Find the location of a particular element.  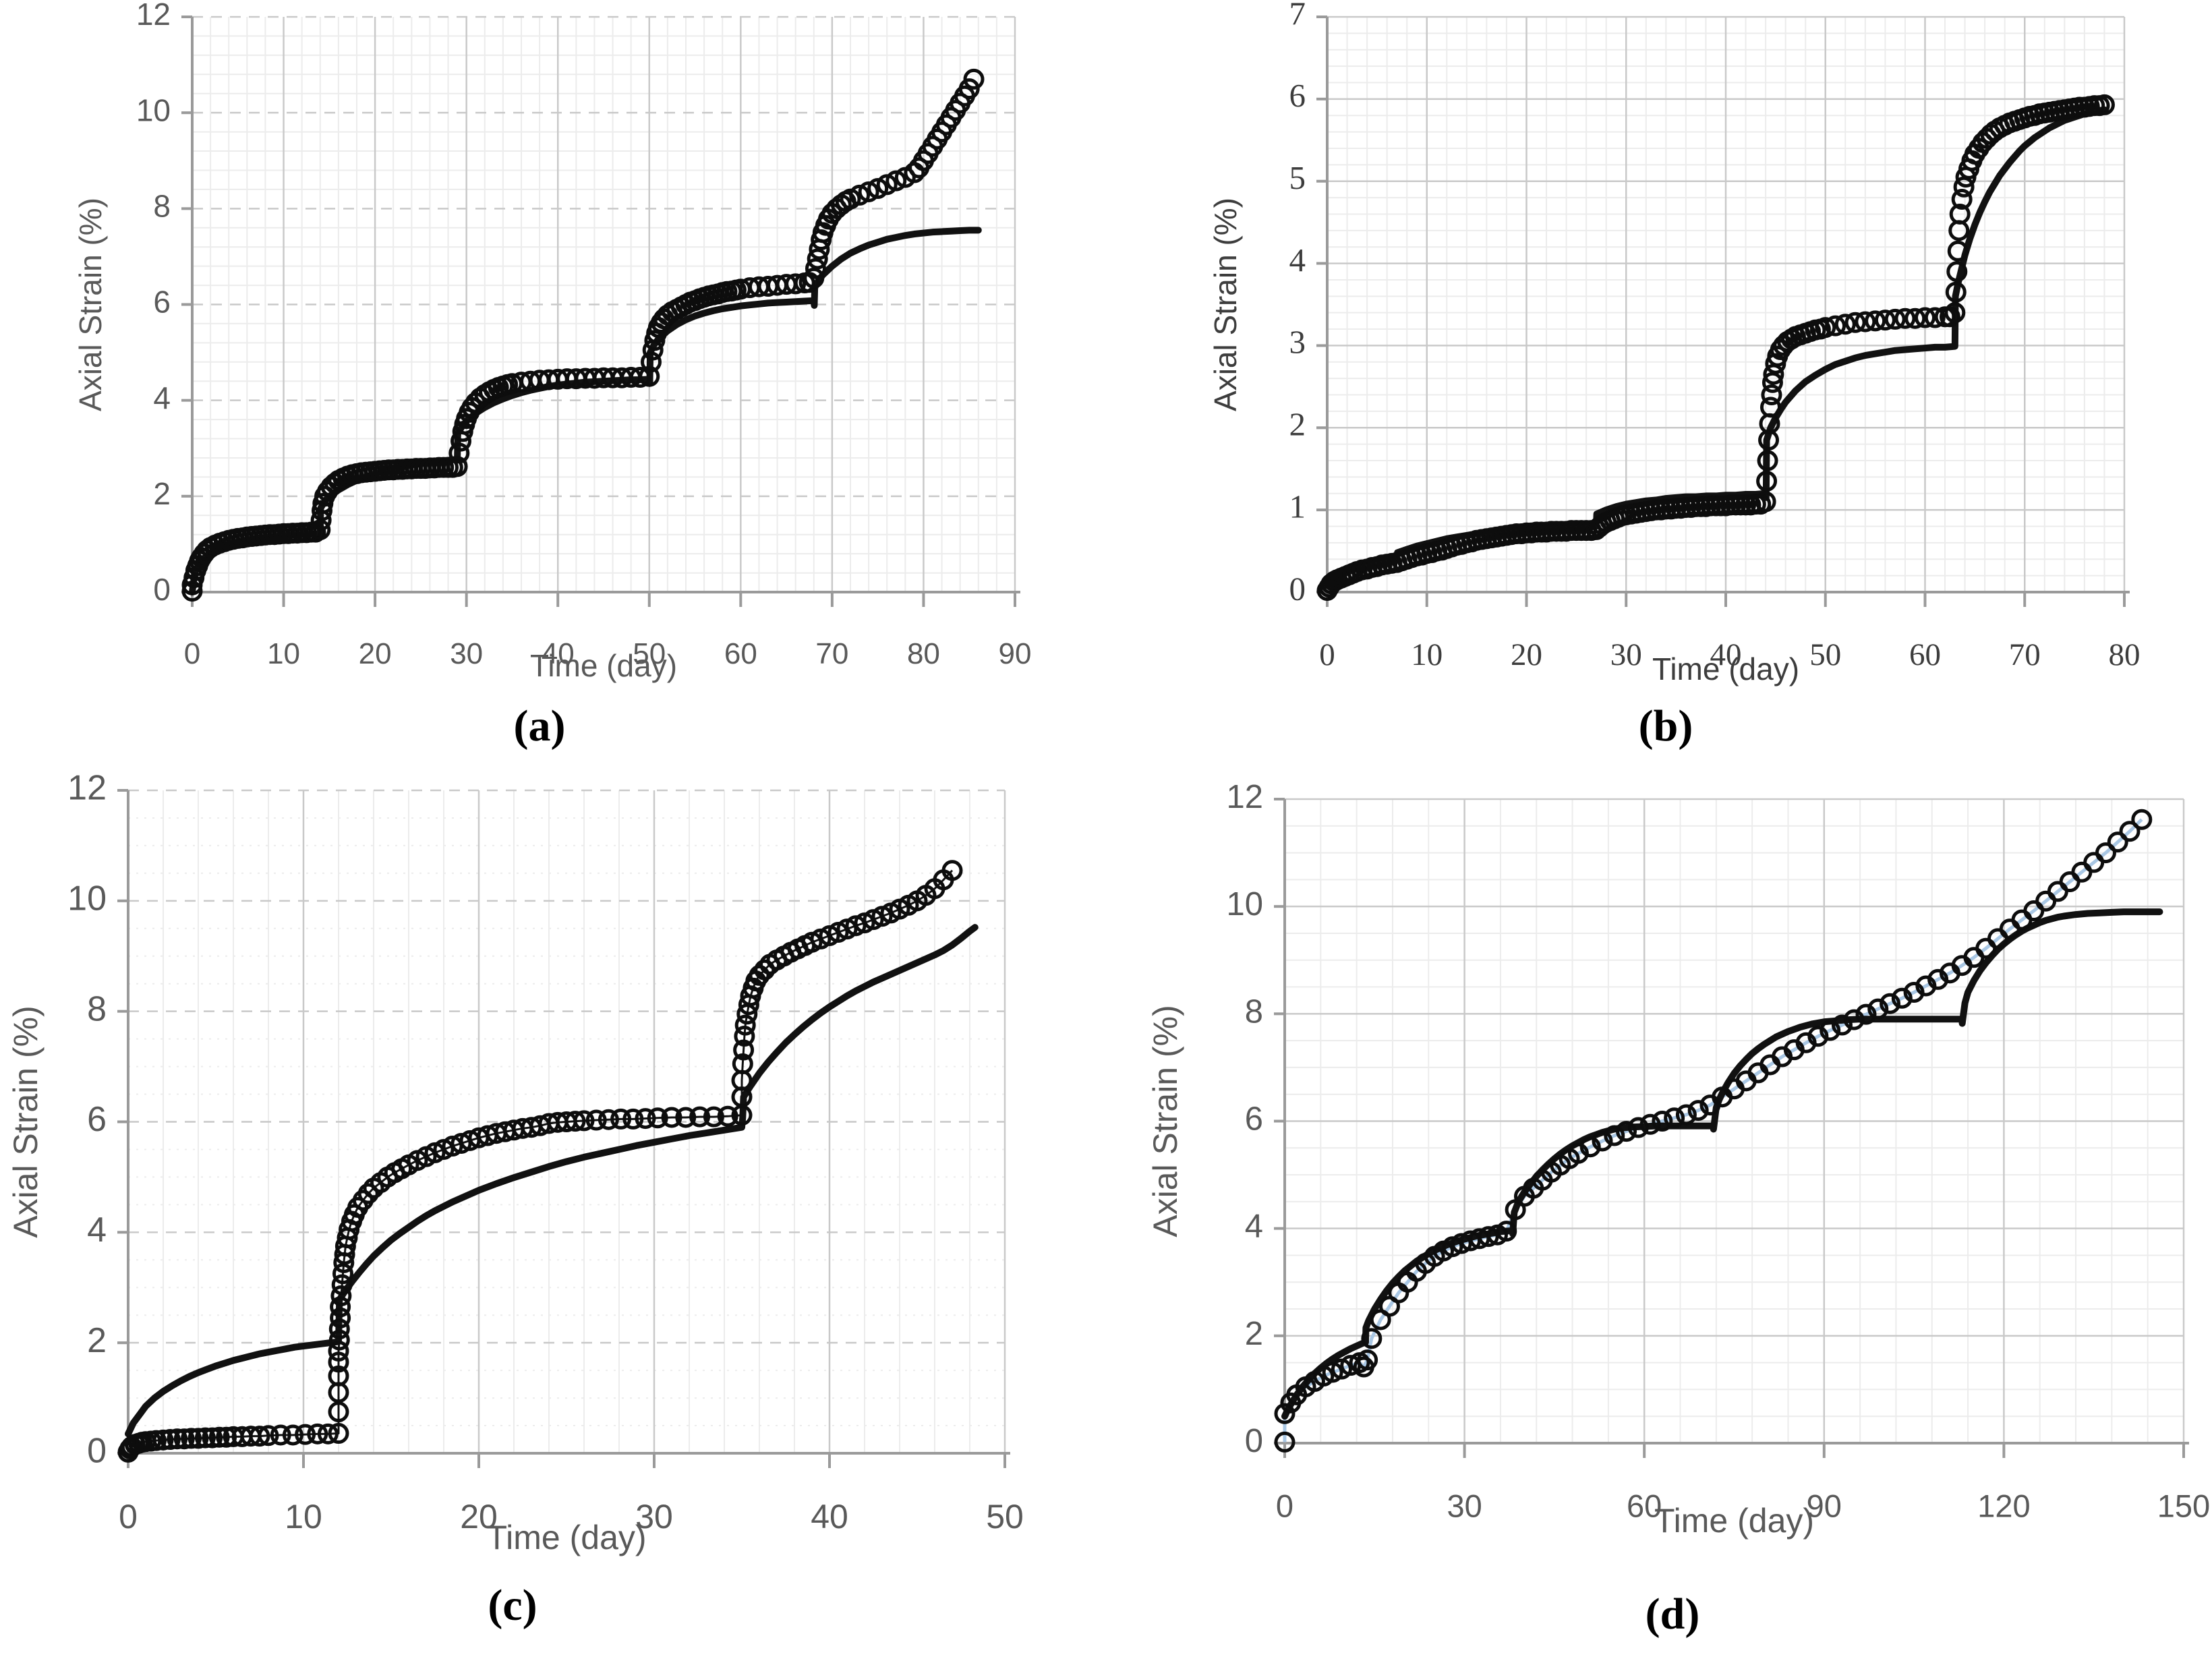

y-tick-label: 4 is located at coordinates (97, 1230).